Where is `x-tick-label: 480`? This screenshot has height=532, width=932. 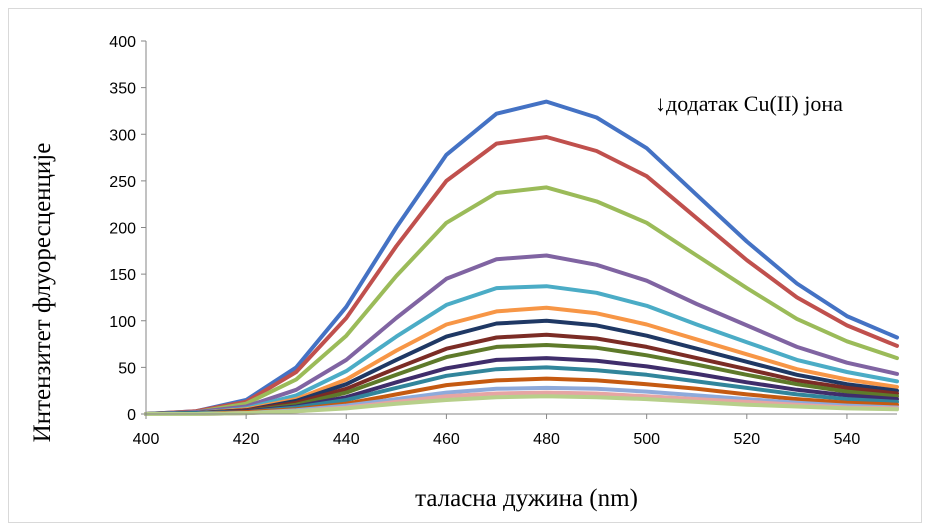
x-tick-label: 480 is located at coordinates (546, 439).